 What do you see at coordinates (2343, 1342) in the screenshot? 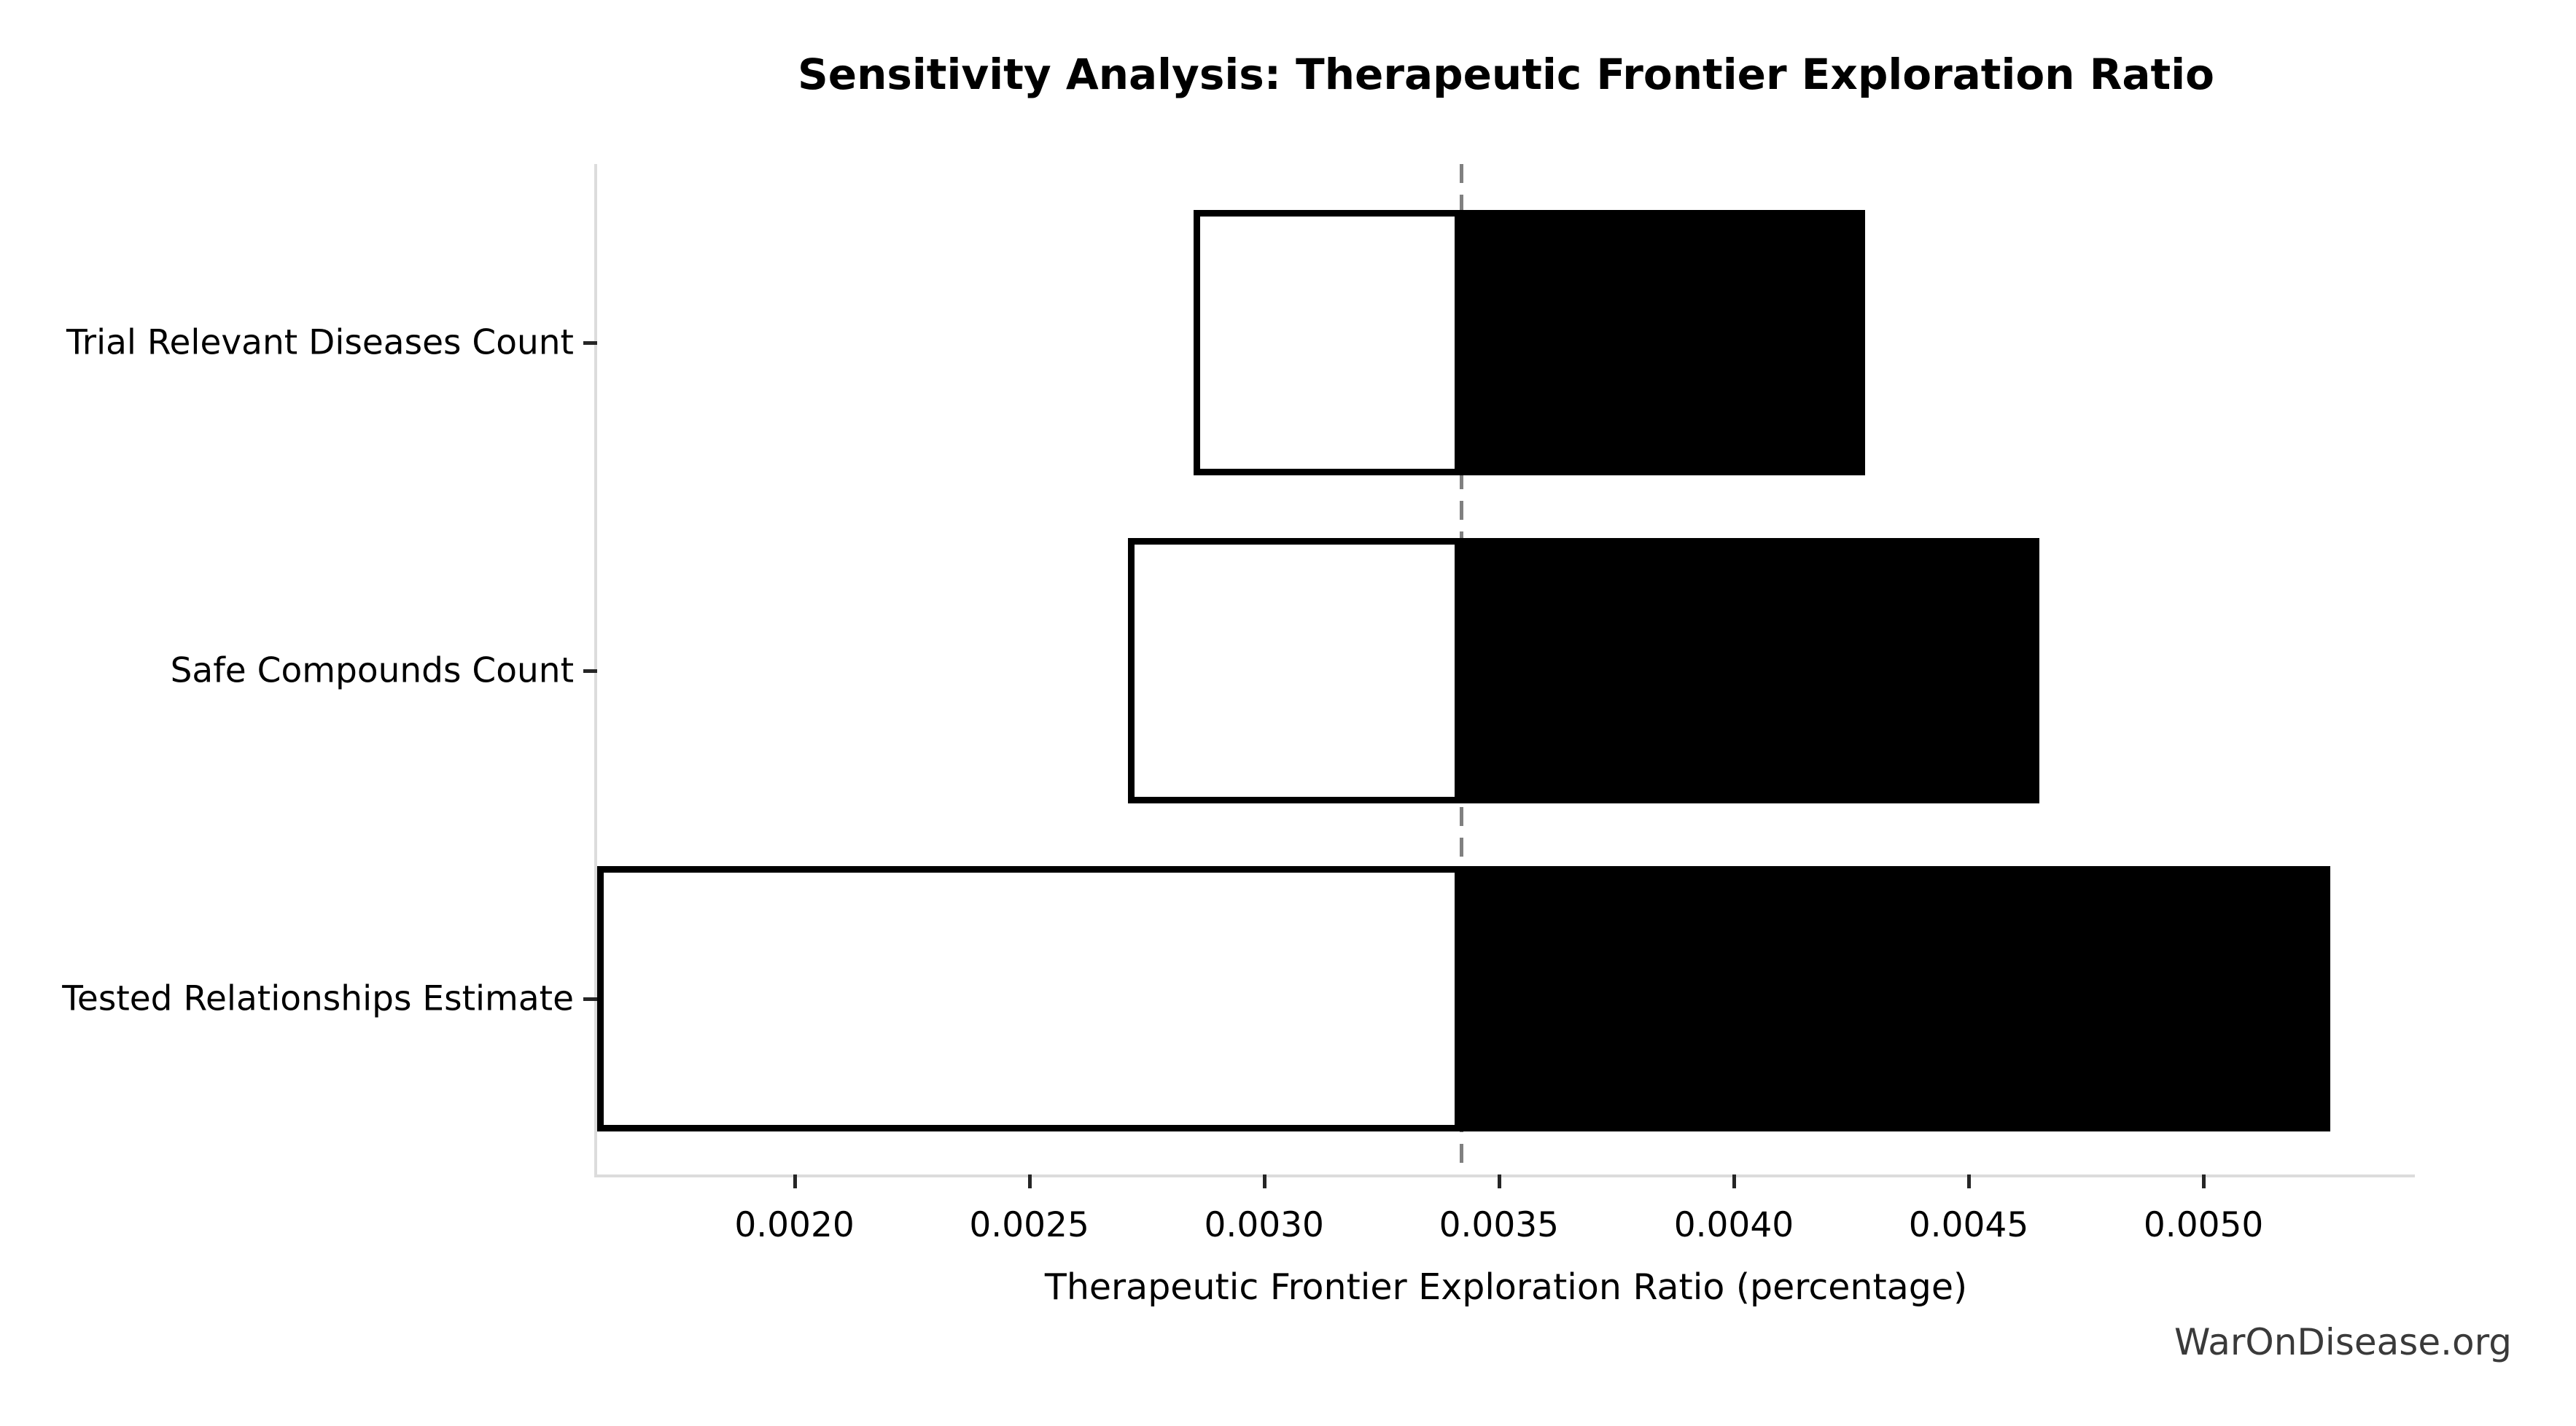
I see `watermark-text: WarOnDisease.org` at bounding box center [2343, 1342].